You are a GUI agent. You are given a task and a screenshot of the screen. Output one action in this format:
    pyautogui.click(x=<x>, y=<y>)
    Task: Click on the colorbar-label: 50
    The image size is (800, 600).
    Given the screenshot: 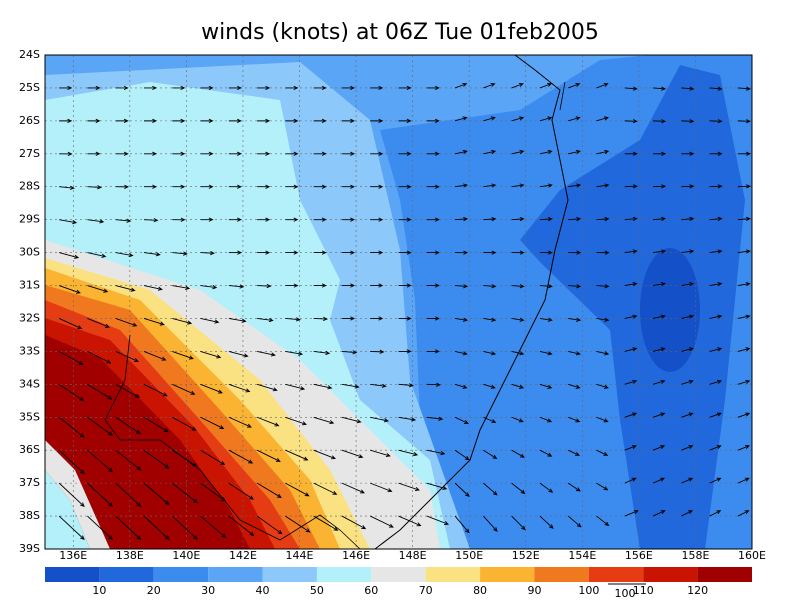 What is the action you would take?
    pyautogui.click(x=317, y=590)
    